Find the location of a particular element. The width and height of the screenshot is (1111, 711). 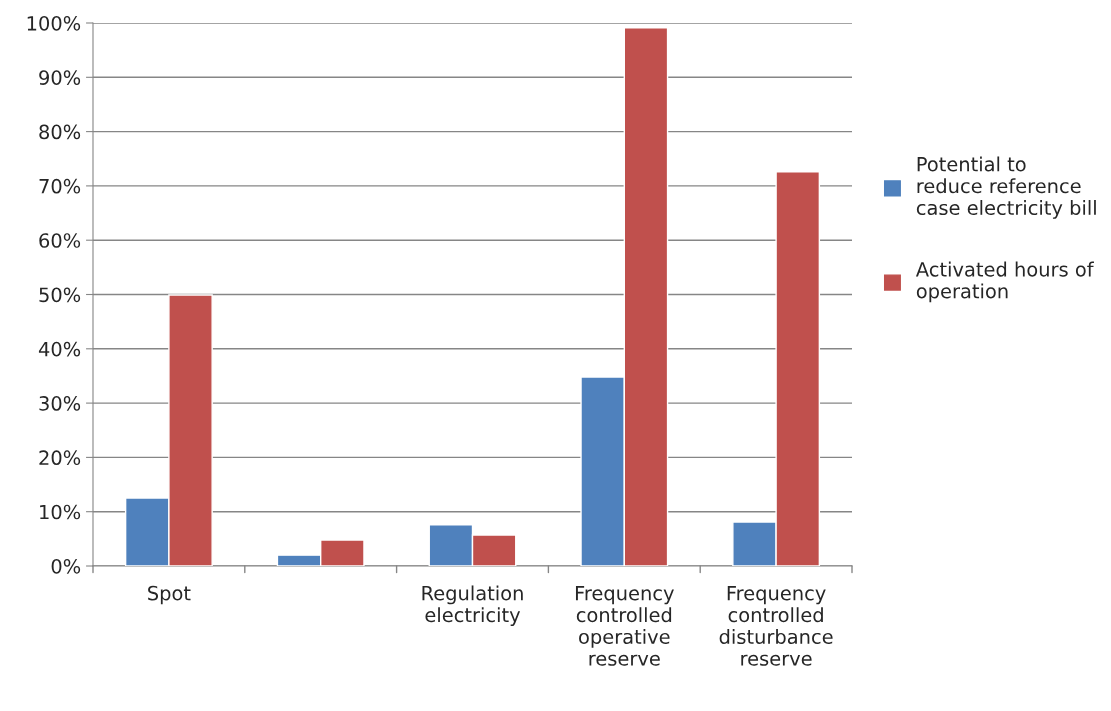

y-tick-label: 60% is located at coordinates (60, 240).